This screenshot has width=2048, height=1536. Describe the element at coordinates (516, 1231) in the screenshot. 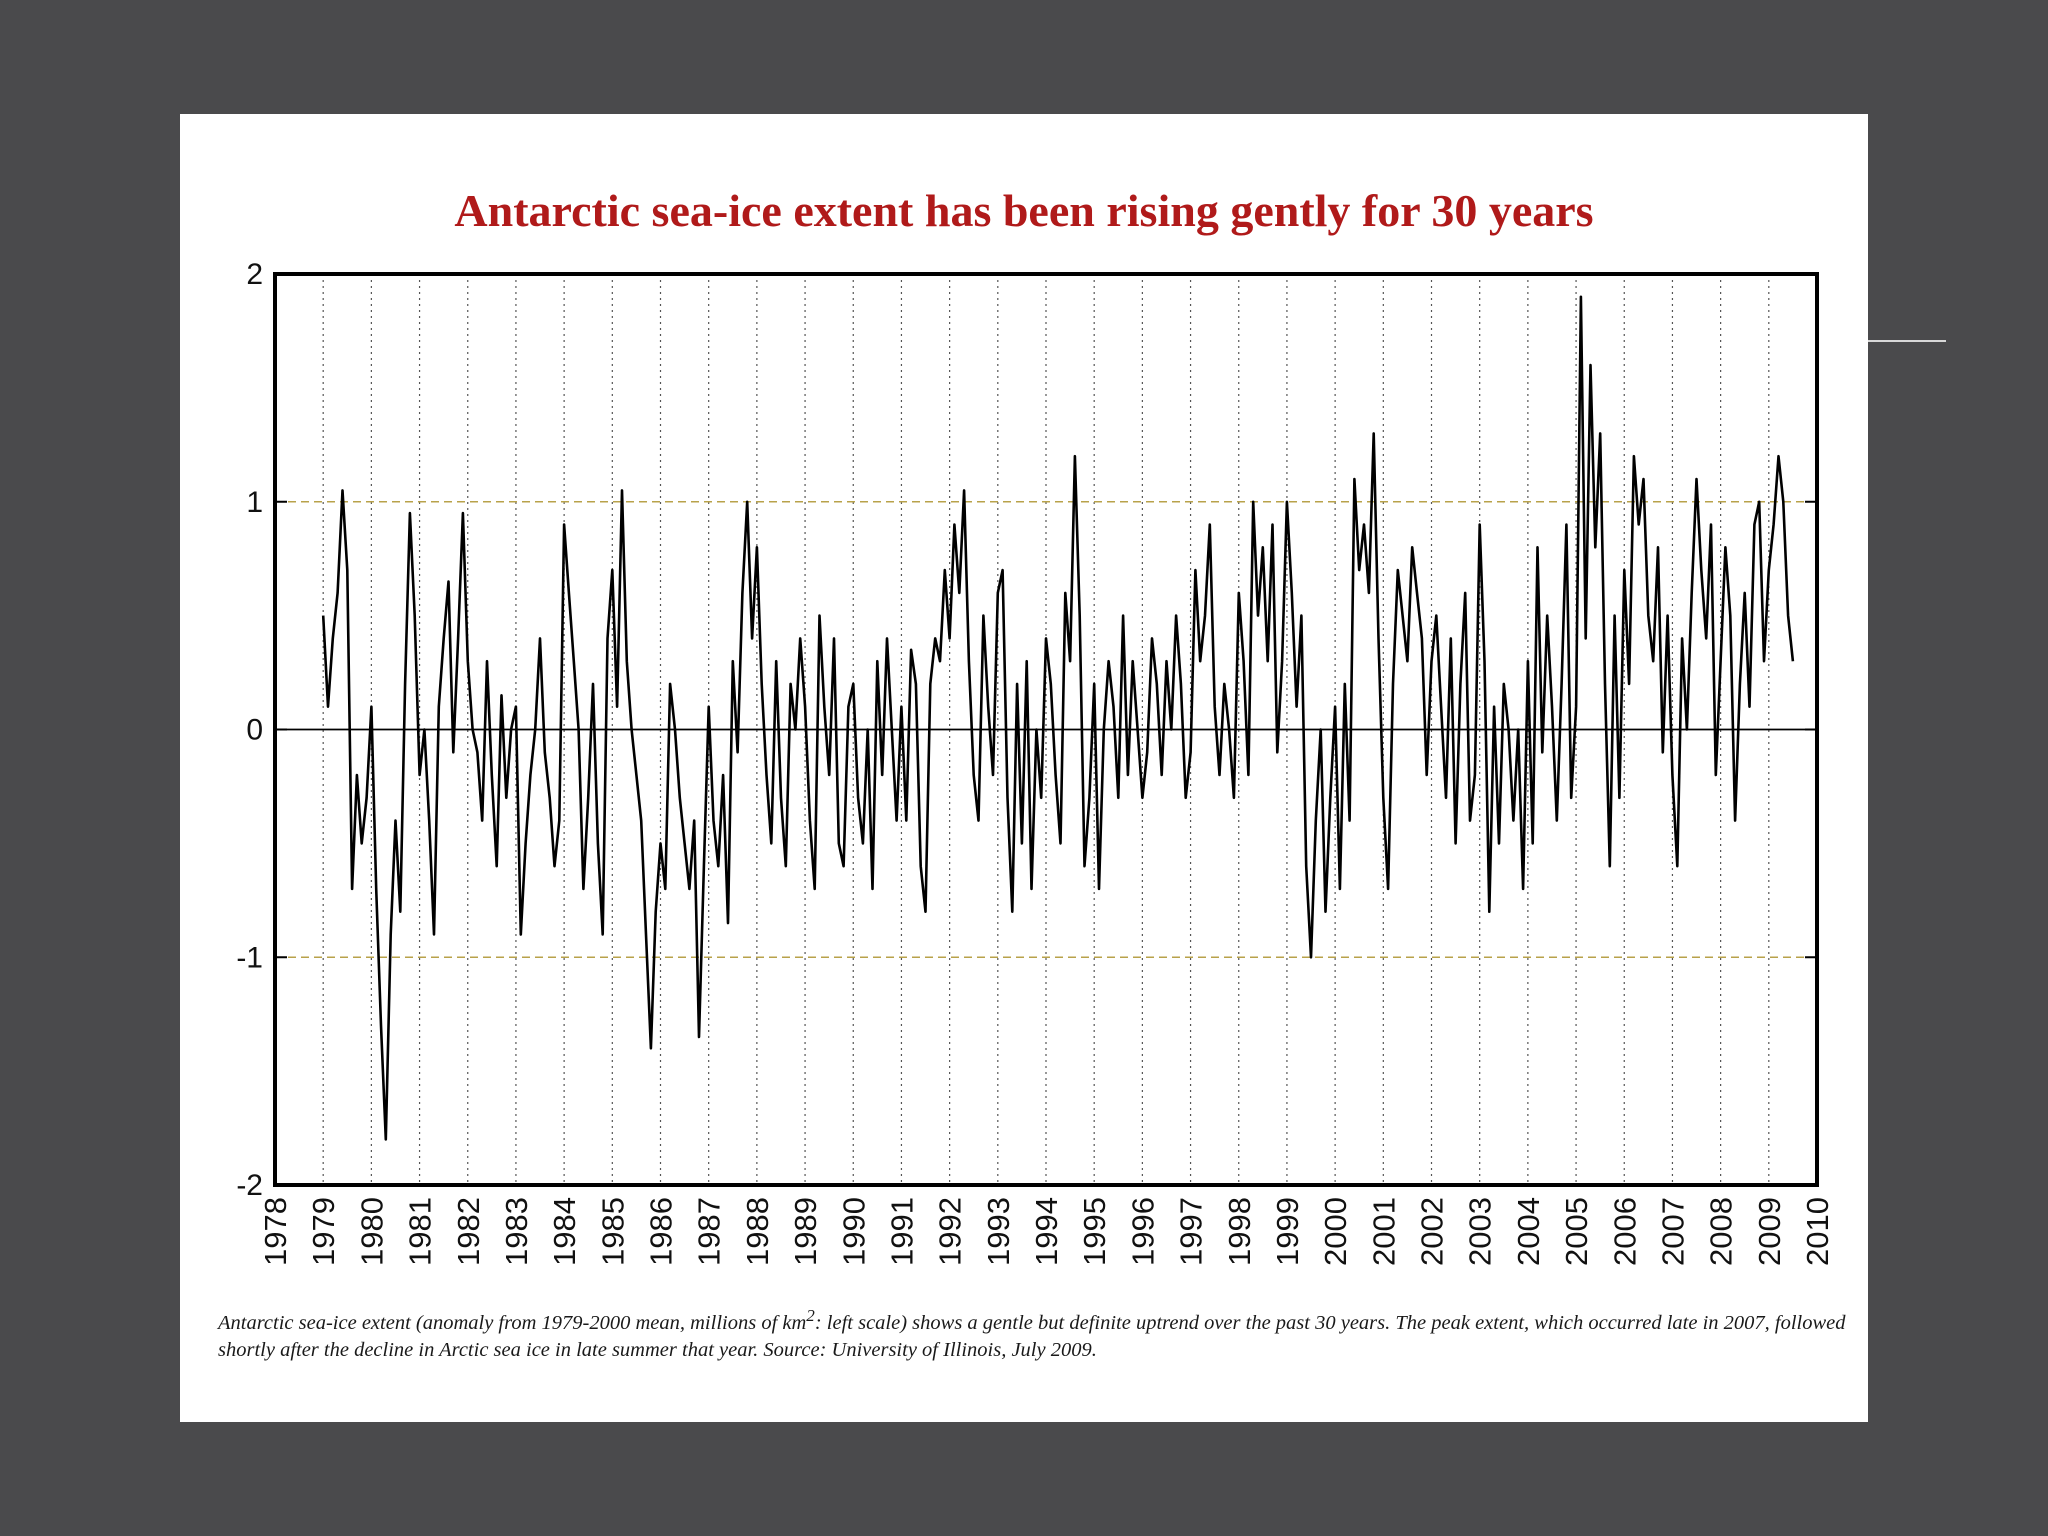

I see `x-tick-label: 1983` at that location.